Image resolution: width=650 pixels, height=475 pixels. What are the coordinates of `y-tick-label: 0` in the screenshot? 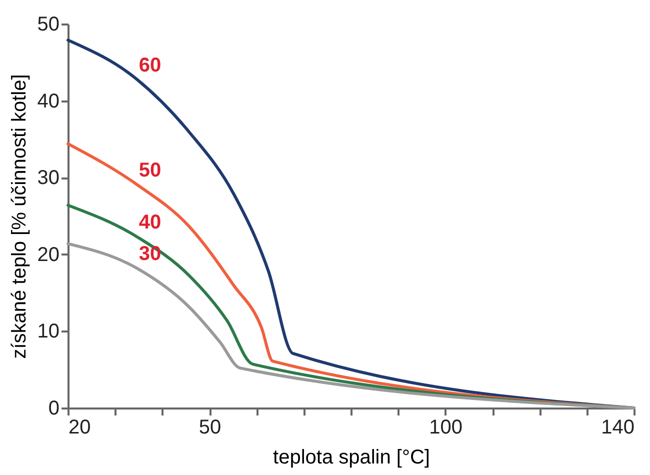 It's located at (54, 409).